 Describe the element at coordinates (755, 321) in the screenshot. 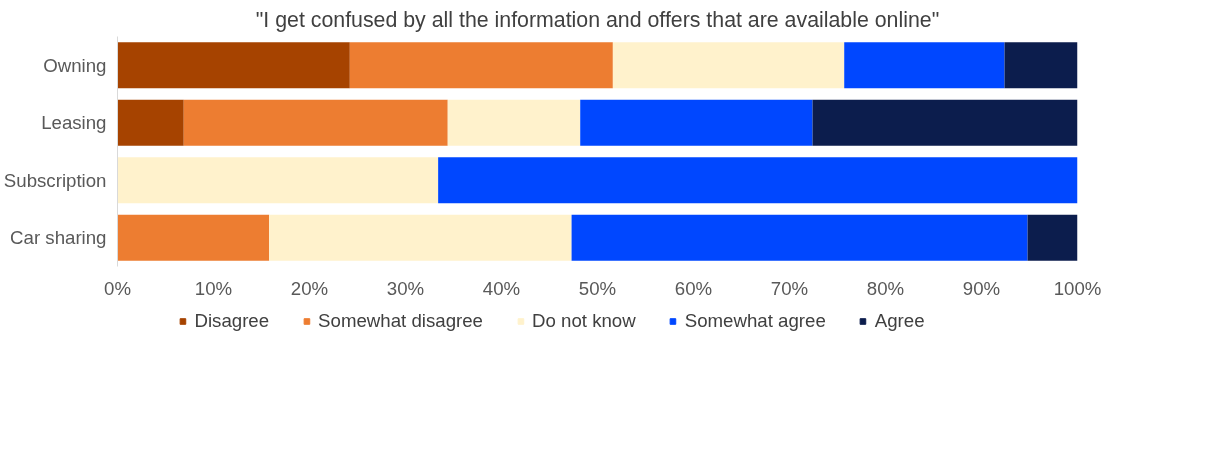

I see `legend-label: Somewhat agree` at that location.